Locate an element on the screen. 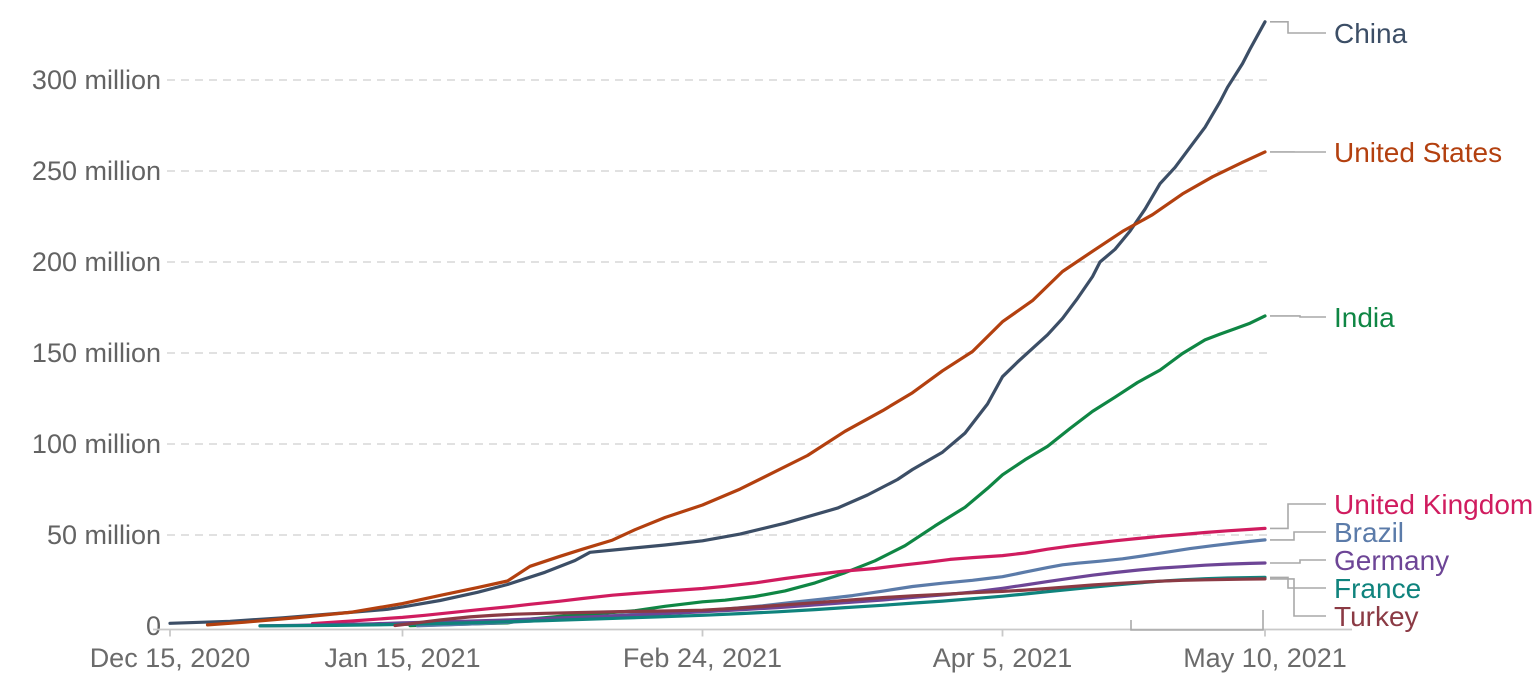  series-line-united-kingdom is located at coordinates (788, 576).